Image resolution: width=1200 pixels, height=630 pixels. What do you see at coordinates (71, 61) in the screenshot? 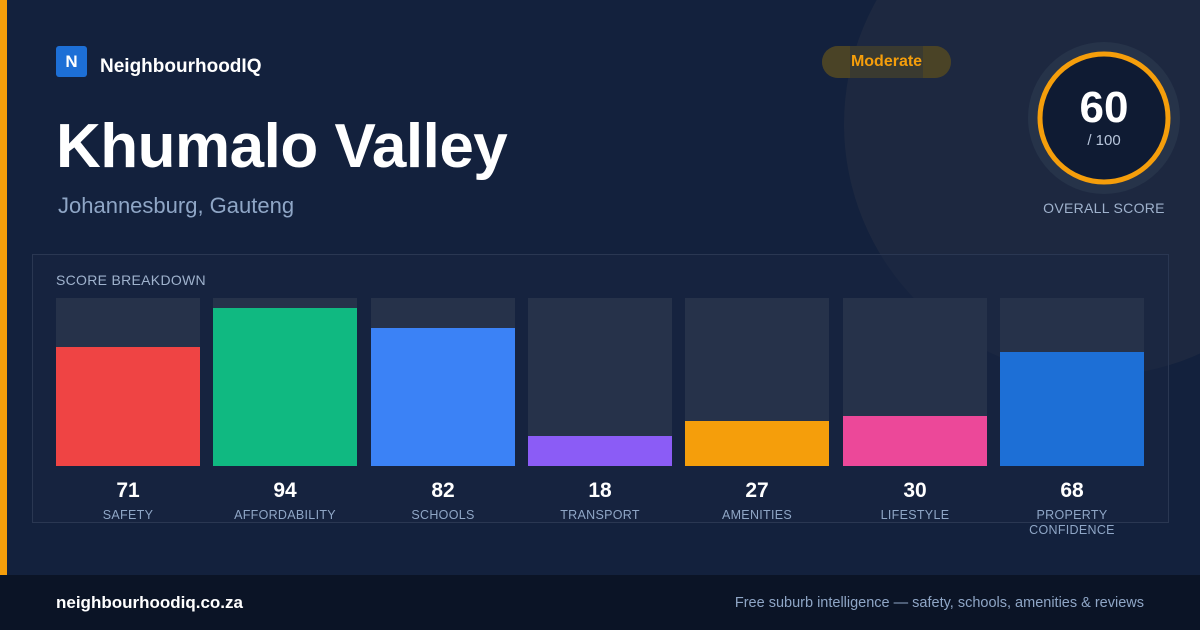
I see `logo-icon: N` at bounding box center [71, 61].